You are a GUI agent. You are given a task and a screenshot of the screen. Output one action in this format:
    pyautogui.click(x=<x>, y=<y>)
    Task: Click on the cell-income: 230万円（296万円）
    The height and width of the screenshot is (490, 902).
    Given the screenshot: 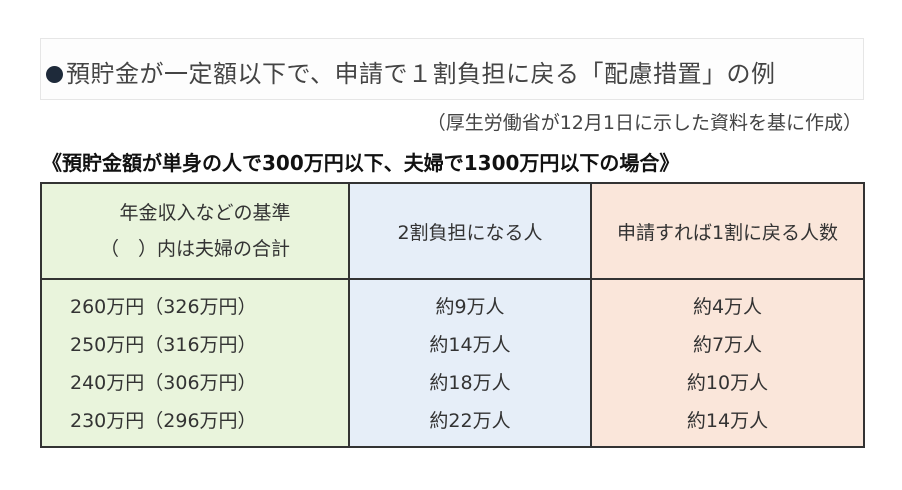 What is the action you would take?
    pyautogui.click(x=195, y=424)
    